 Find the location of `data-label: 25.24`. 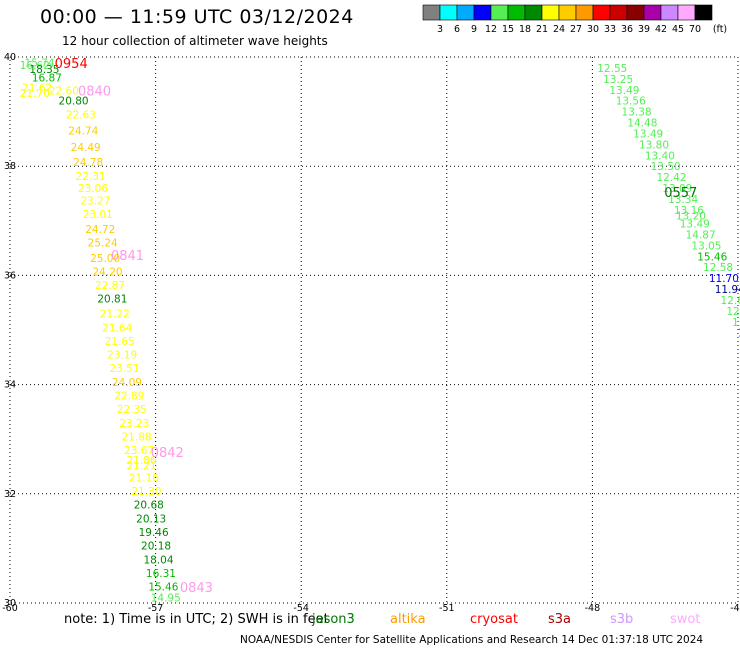

data-label: 25.24 is located at coordinates (103, 244).